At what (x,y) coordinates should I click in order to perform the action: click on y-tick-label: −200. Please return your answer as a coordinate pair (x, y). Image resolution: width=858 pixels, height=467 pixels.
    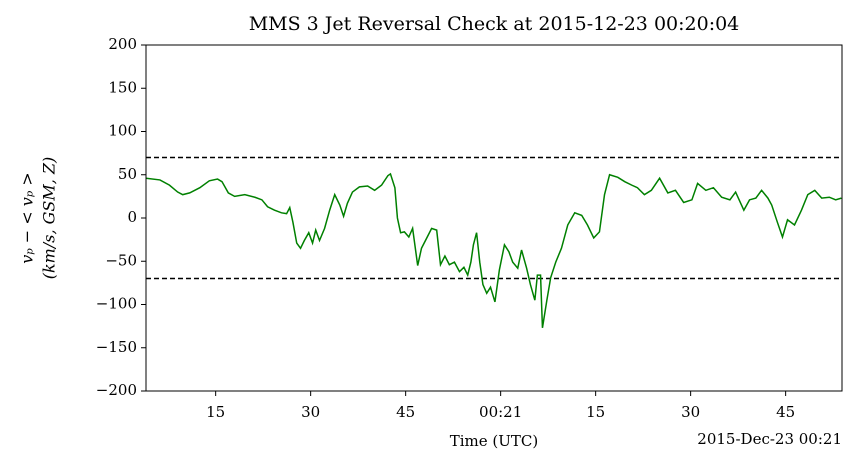
    Looking at the image, I should click on (116, 390).